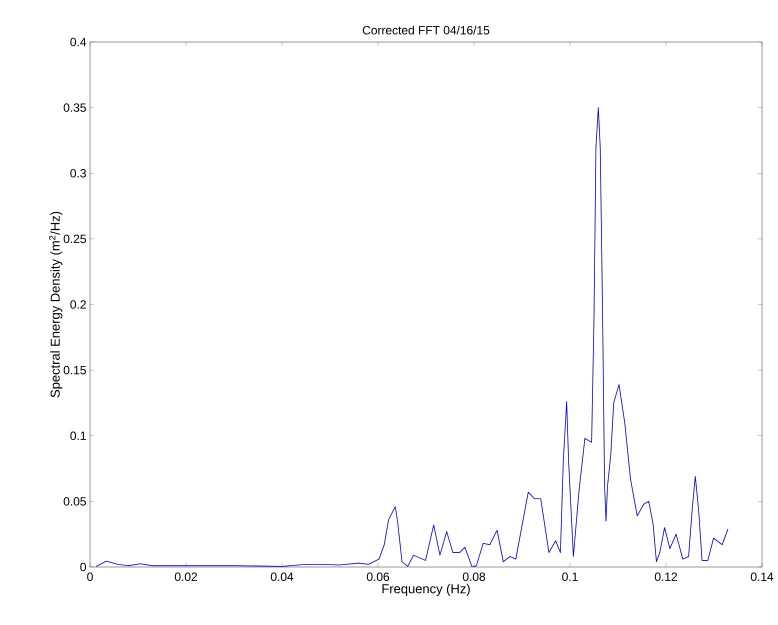  I want to click on y-tick-label: 0.1, so click(78, 436).